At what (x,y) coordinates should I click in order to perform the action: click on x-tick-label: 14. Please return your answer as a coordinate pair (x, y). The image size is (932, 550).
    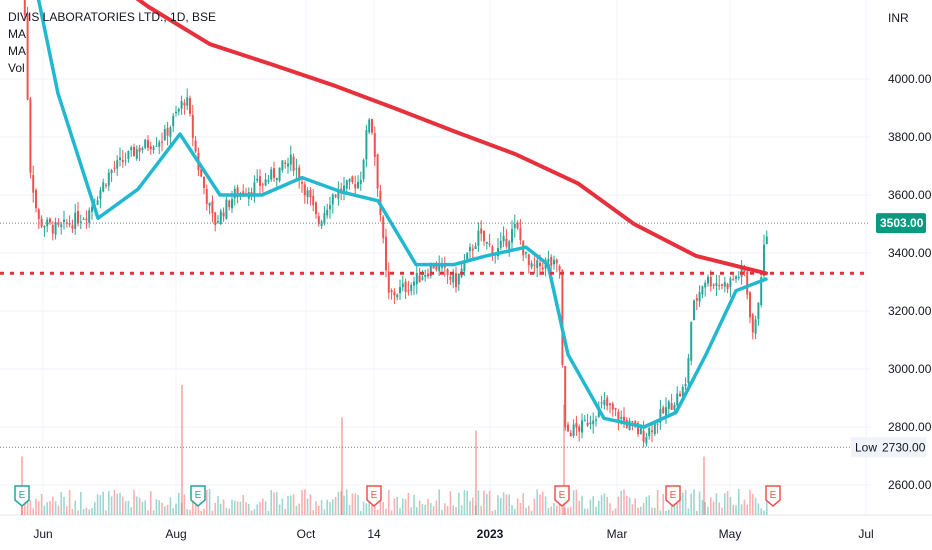
    Looking at the image, I should click on (374, 534).